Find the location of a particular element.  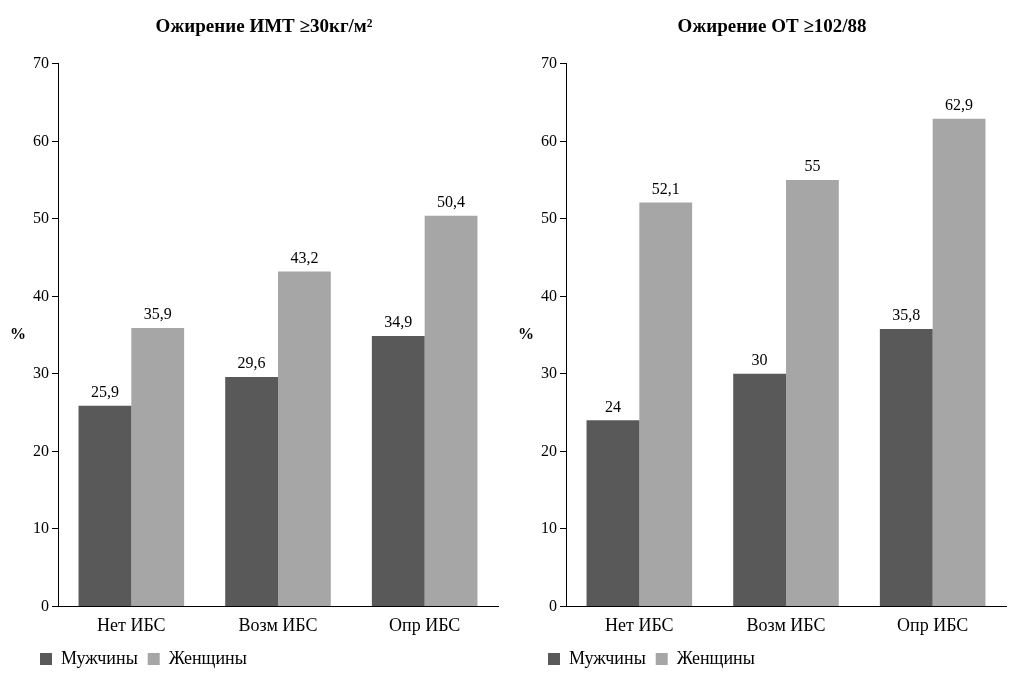

data-label: 29,6 is located at coordinates (251, 363).